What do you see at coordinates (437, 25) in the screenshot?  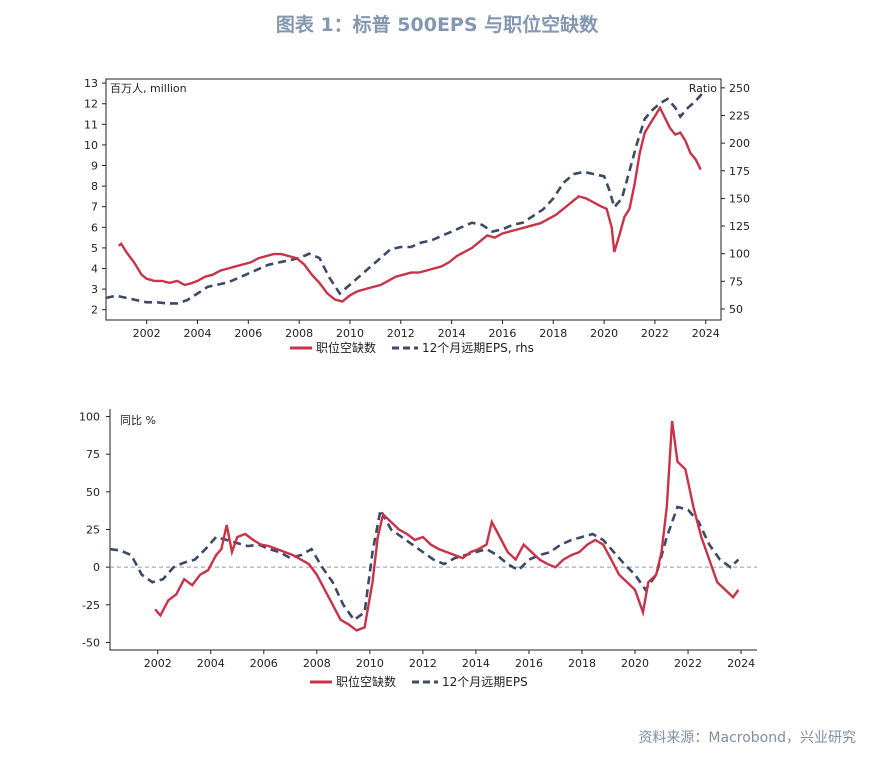 I see `figure-title: 图表 1：标普 500EPS 与职位空缺数` at bounding box center [437, 25].